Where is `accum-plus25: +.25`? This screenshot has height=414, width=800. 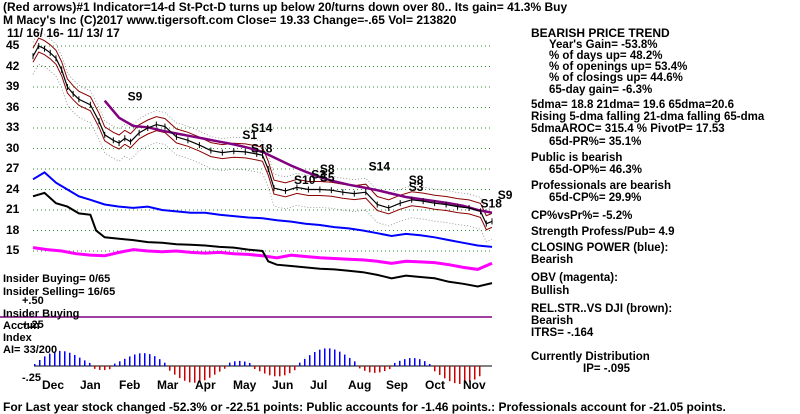 accum-plus25: +.25 is located at coordinates (33, 325).